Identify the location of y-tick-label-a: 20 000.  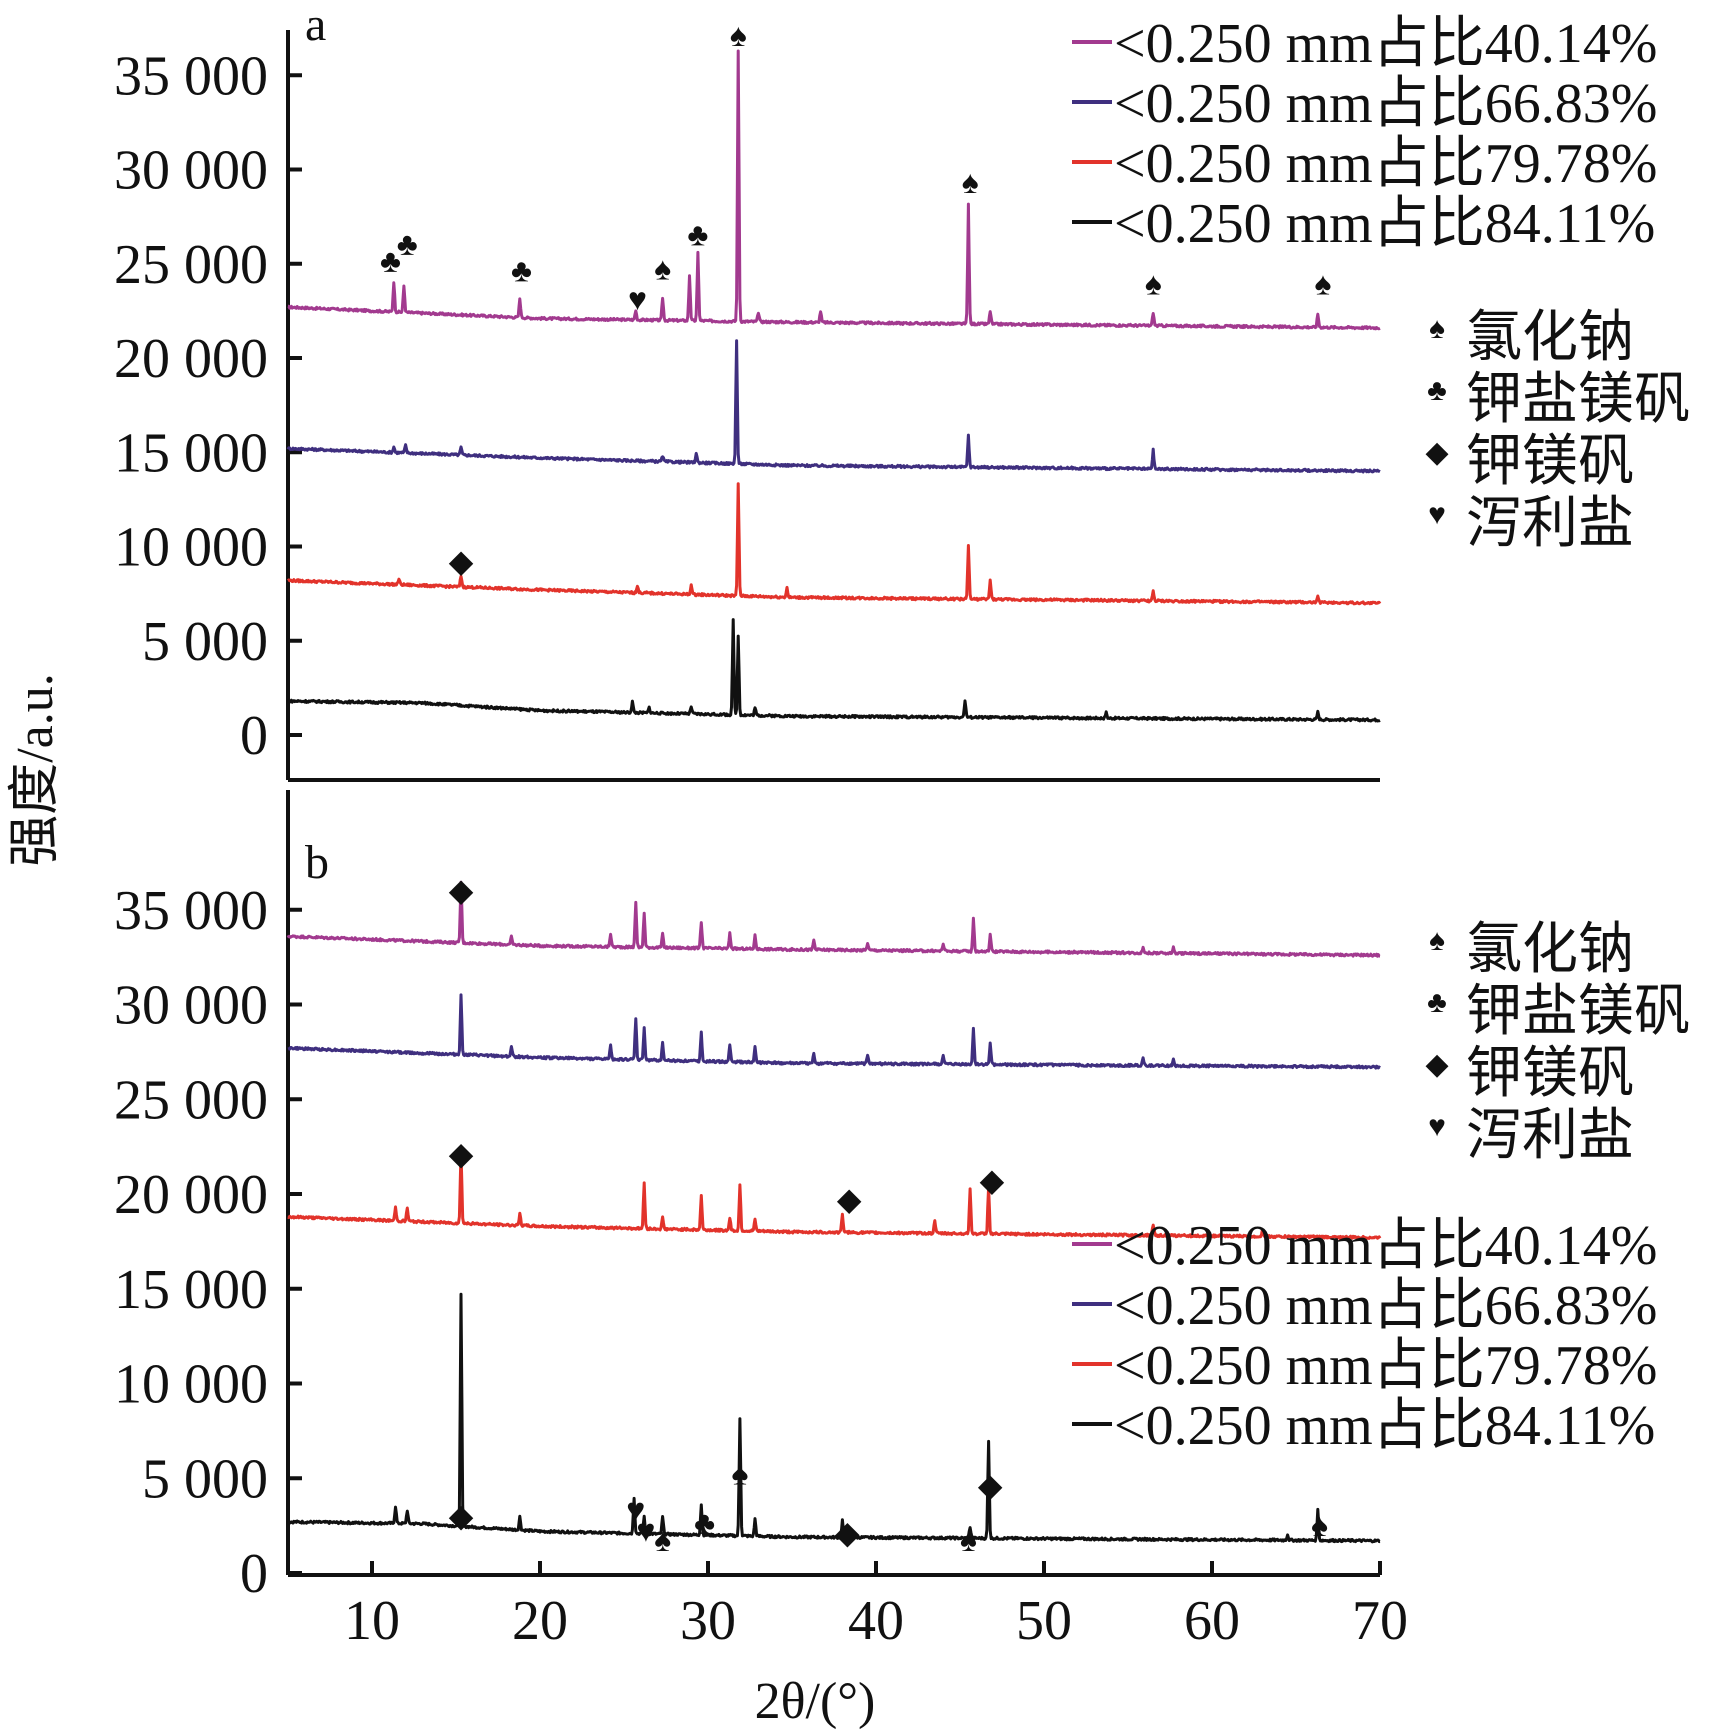
(191, 359).